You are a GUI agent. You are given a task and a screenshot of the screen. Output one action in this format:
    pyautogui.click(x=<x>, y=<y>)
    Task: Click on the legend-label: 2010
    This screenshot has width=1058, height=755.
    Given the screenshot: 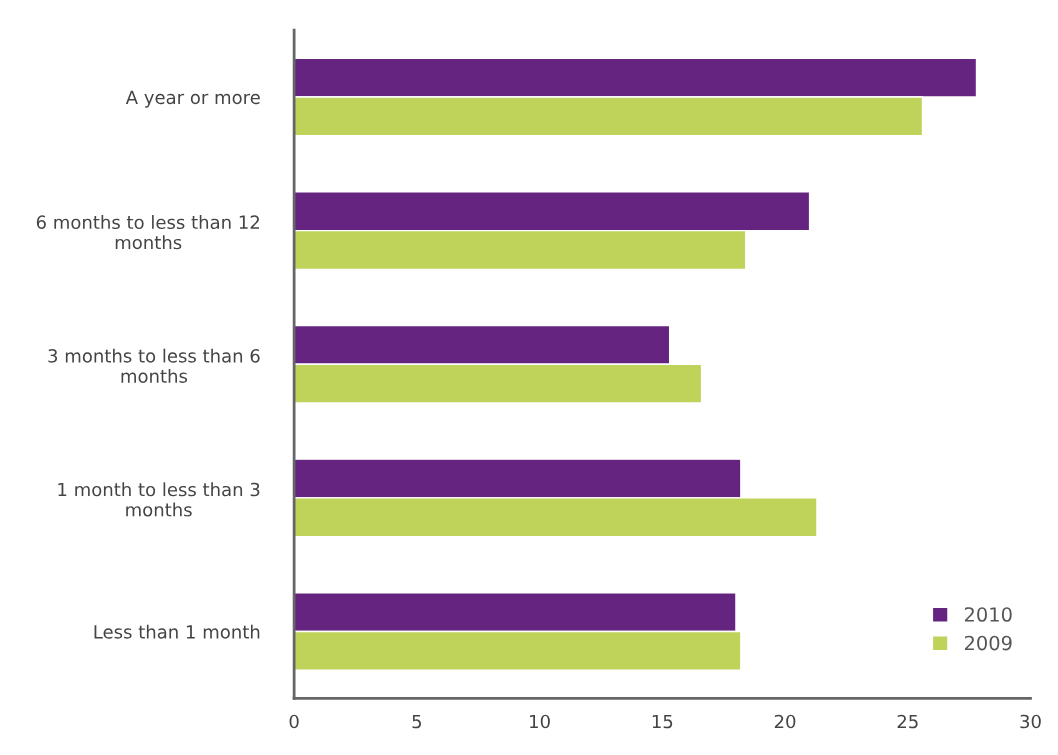 What is the action you would take?
    pyautogui.click(x=988, y=614)
    